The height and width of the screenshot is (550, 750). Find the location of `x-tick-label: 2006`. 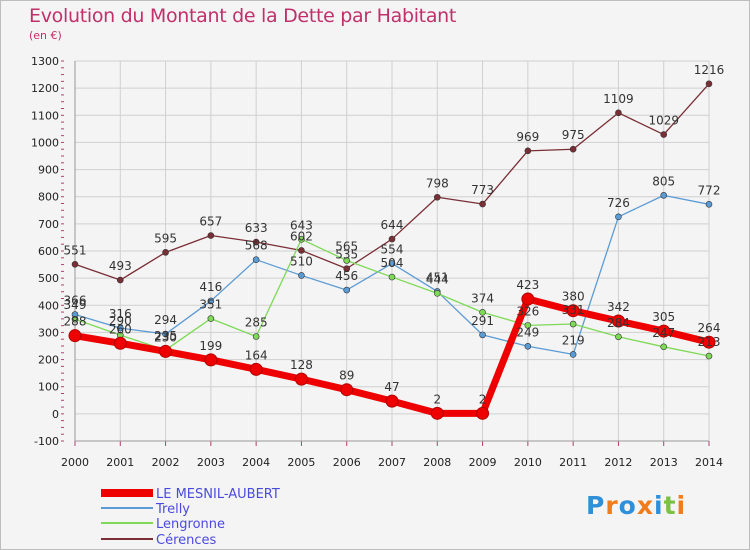

x-tick-label: 2006 is located at coordinates (347, 462).